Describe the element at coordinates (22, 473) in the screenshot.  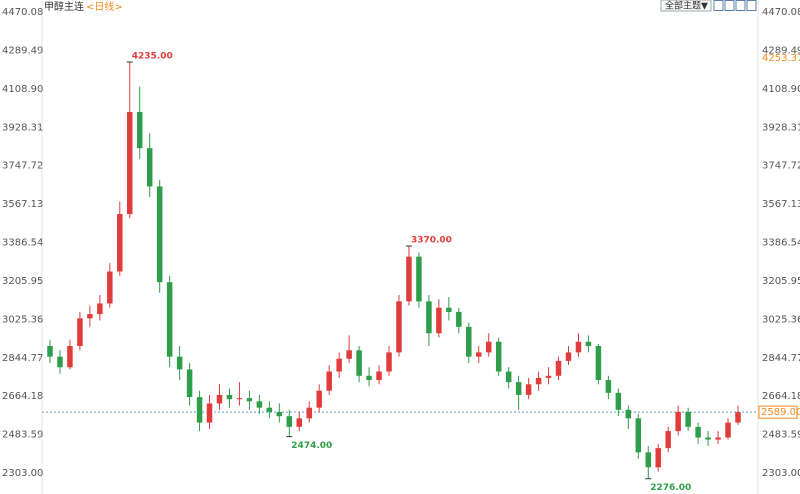
I see `y-tick-label: 2303.00` at that location.